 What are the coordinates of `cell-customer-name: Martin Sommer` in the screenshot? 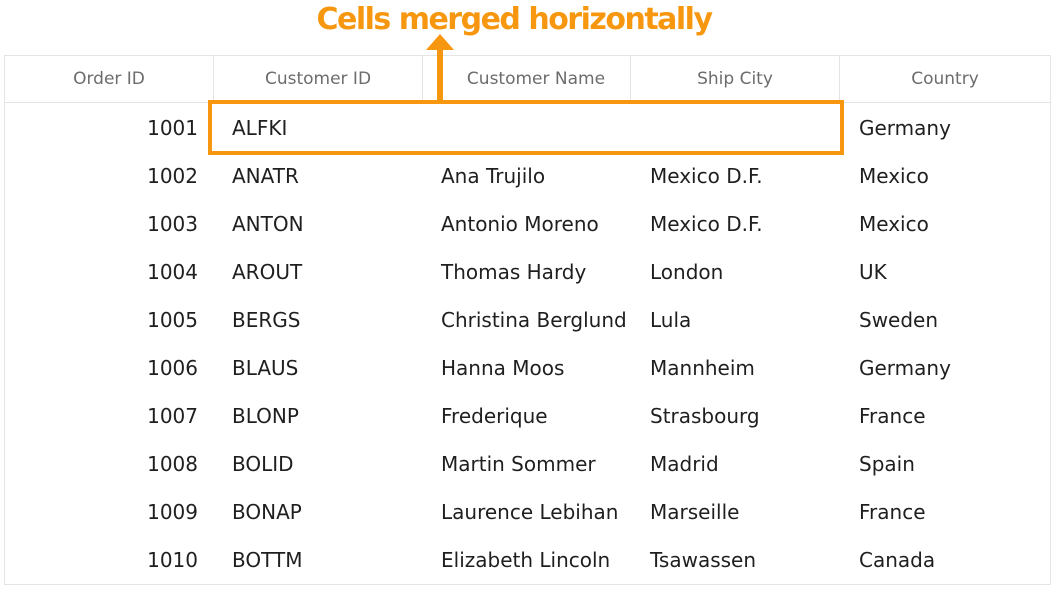 It's located at (518, 464).